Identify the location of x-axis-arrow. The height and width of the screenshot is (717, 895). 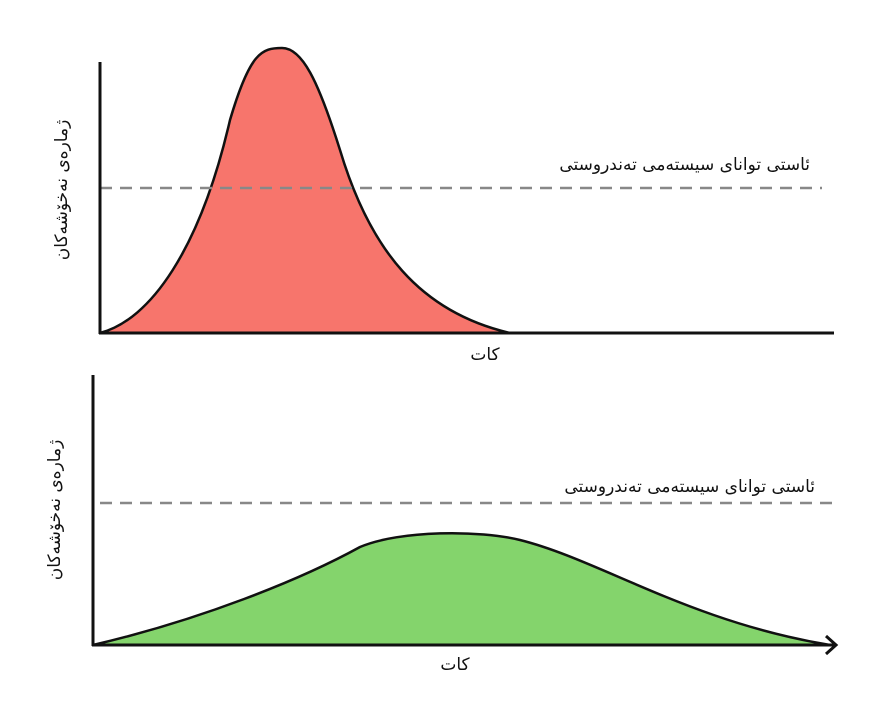
(831, 645).